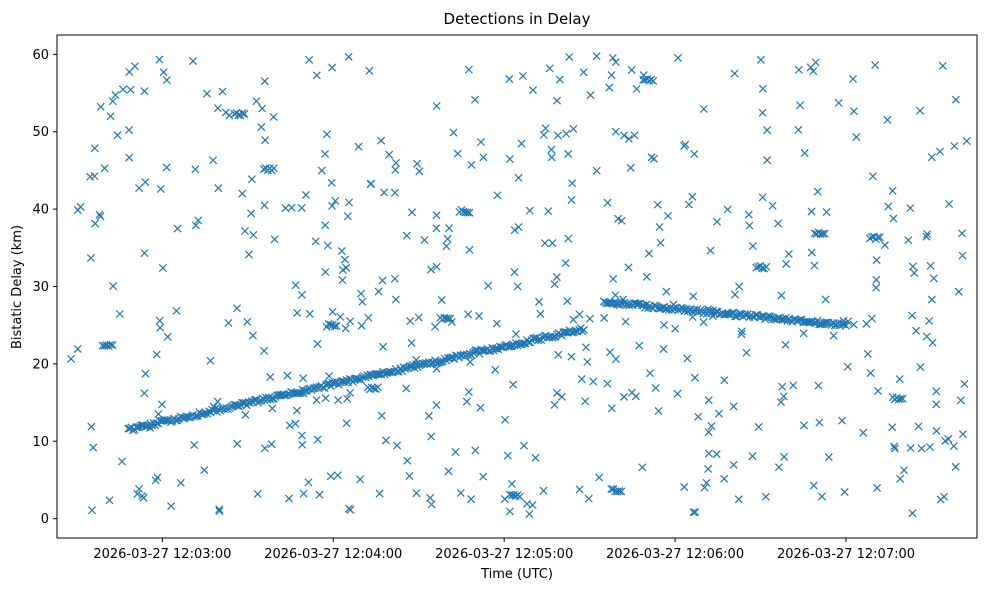  I want to click on x-axis-label: Time (UTC), so click(516, 574).